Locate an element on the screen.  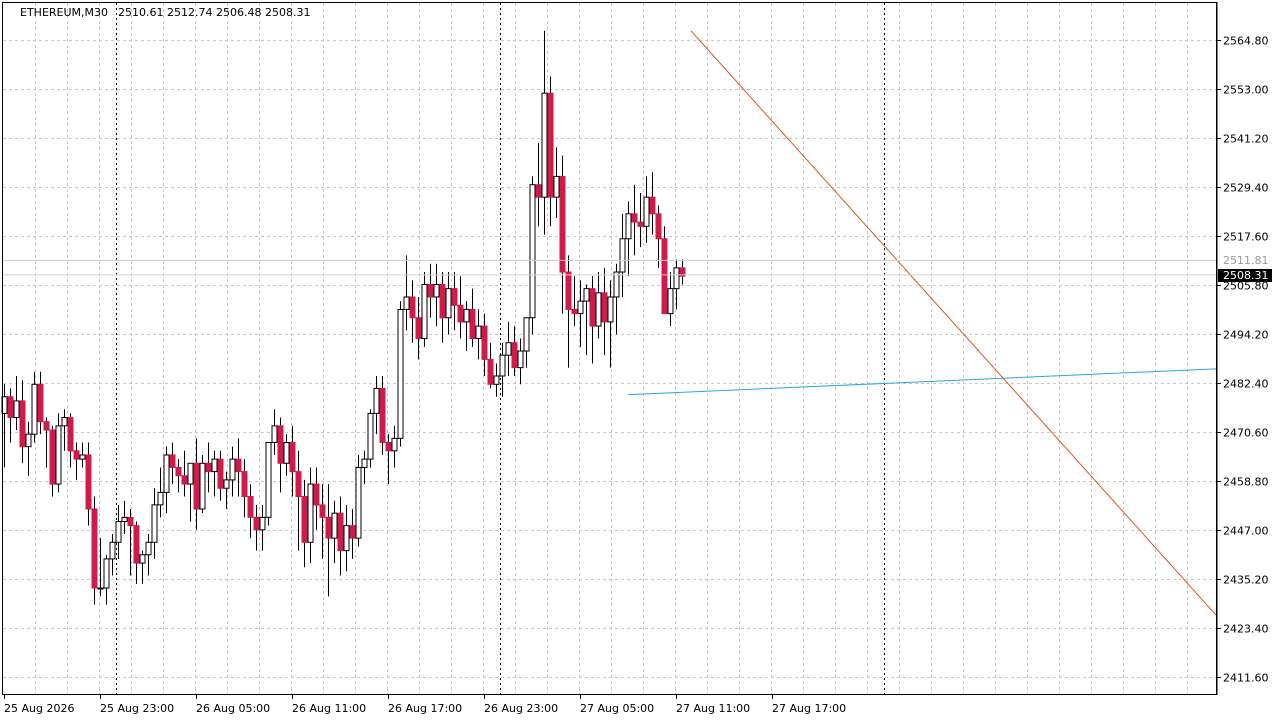
support-trendline is located at coordinates (922, 382).